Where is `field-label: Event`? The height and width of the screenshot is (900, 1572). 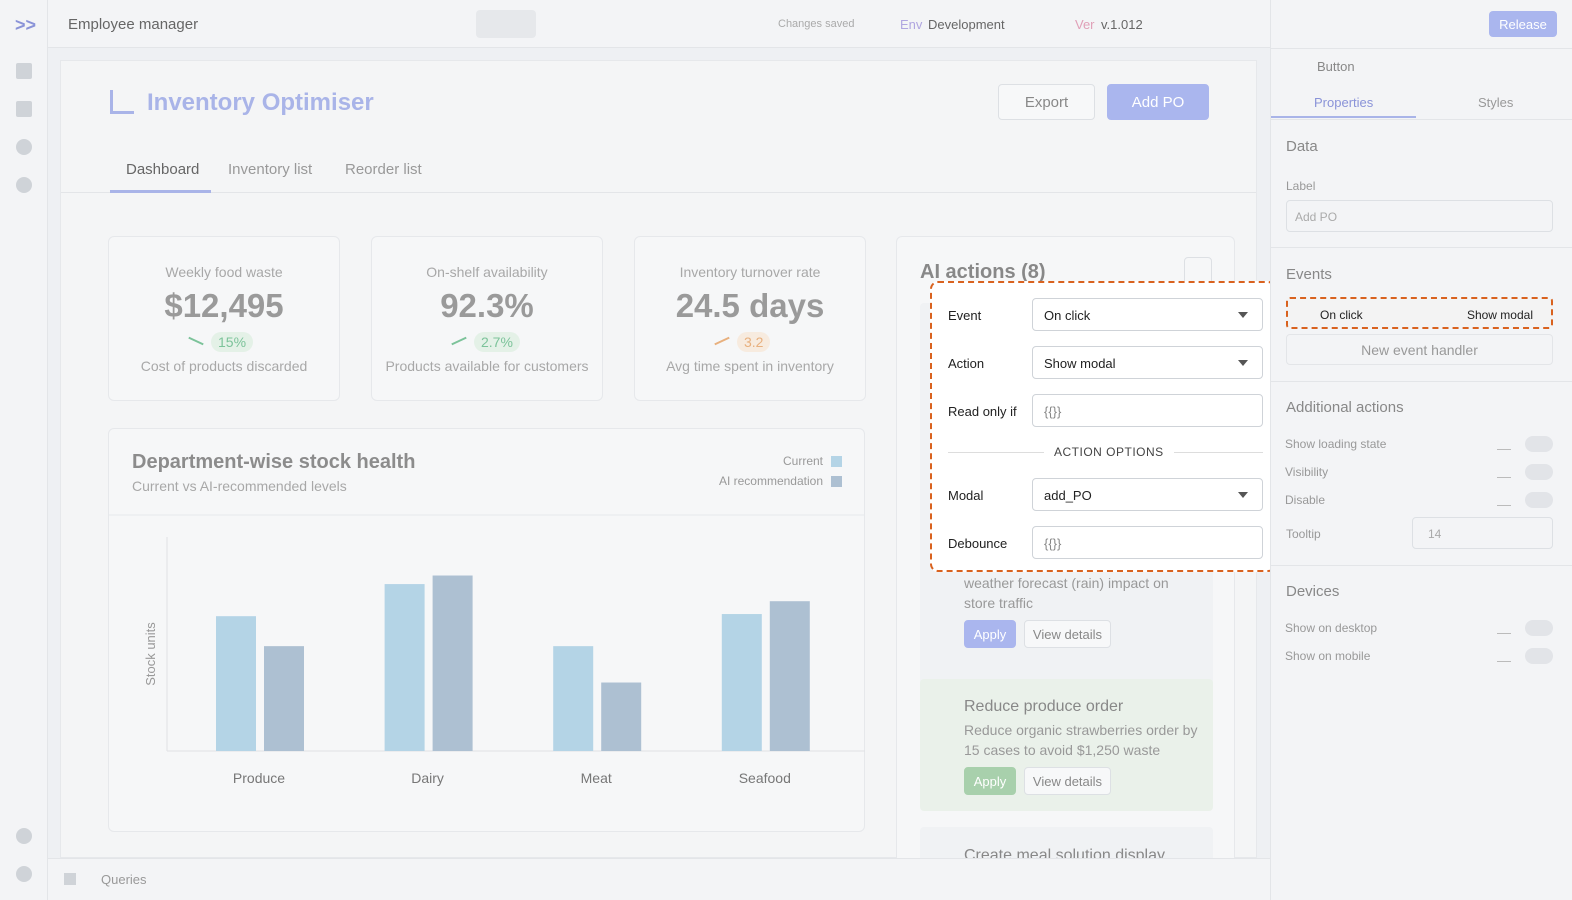 field-label: Event is located at coordinates (965, 315).